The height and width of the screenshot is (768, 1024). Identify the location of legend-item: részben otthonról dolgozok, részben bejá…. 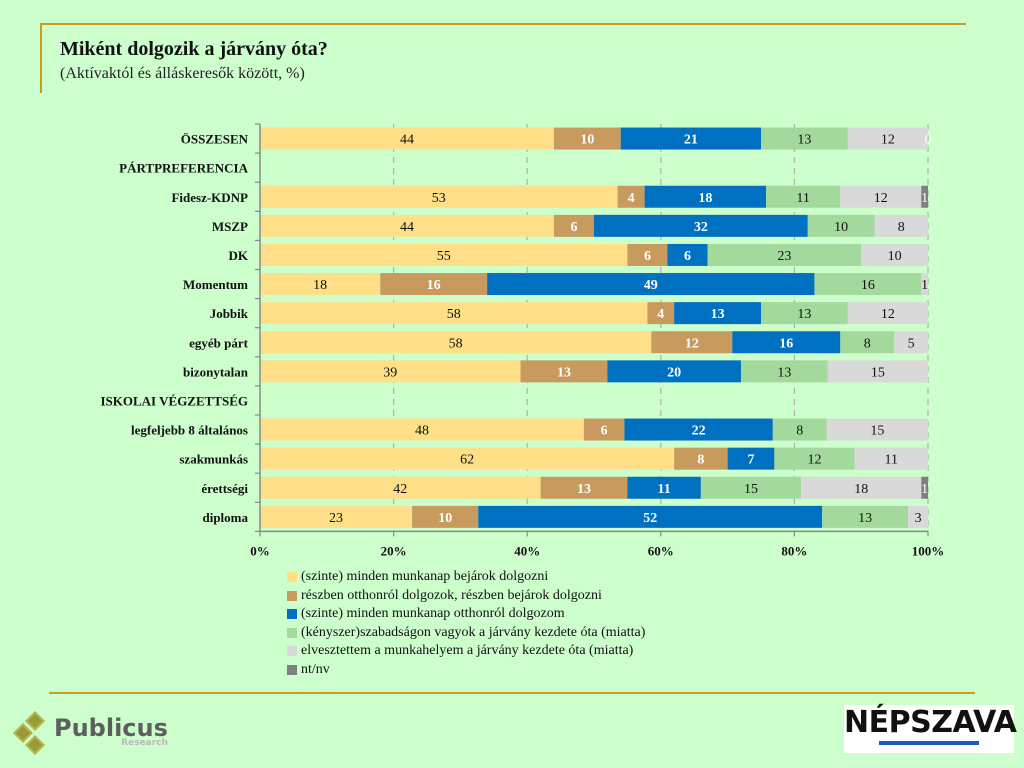
(466, 596).